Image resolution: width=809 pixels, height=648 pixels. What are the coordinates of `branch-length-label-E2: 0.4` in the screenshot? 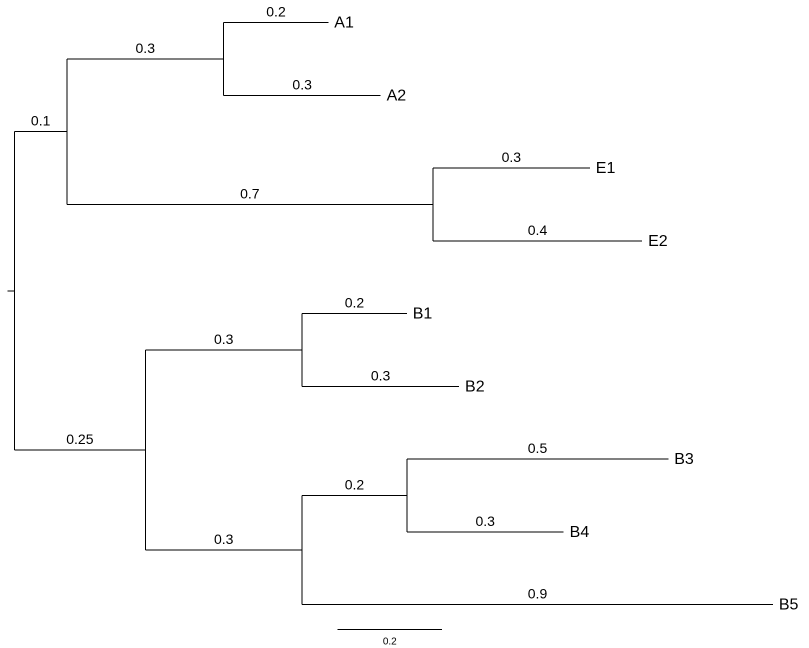 It's located at (538, 230).